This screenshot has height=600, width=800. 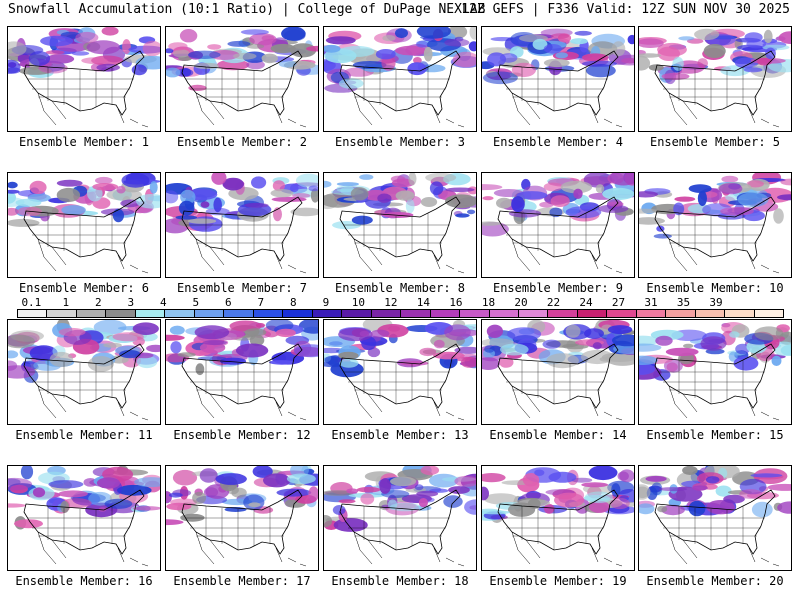 I want to click on ensemble-member-label: Ensemble Member: 14, so click(x=558, y=435).